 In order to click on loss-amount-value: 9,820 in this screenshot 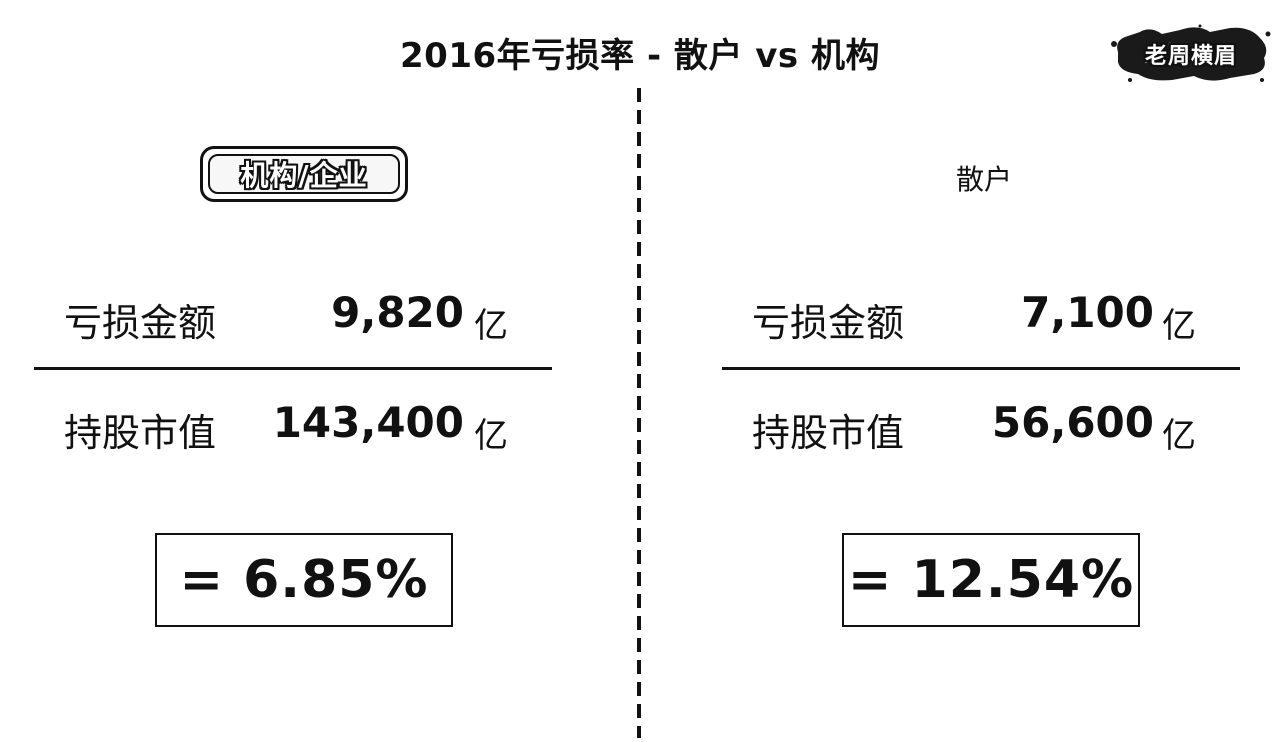, I will do `click(397, 312)`.